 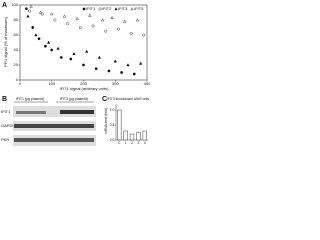 What do you see at coordinates (106, 121) in the screenshot?
I see `y-axis-label: mRNA level (fold)` at bounding box center [106, 121].